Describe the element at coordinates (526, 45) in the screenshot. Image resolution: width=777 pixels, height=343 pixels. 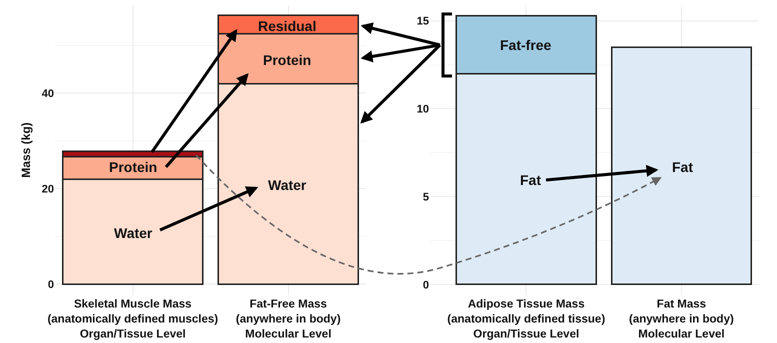
I see `annotation: Fat-free` at that location.